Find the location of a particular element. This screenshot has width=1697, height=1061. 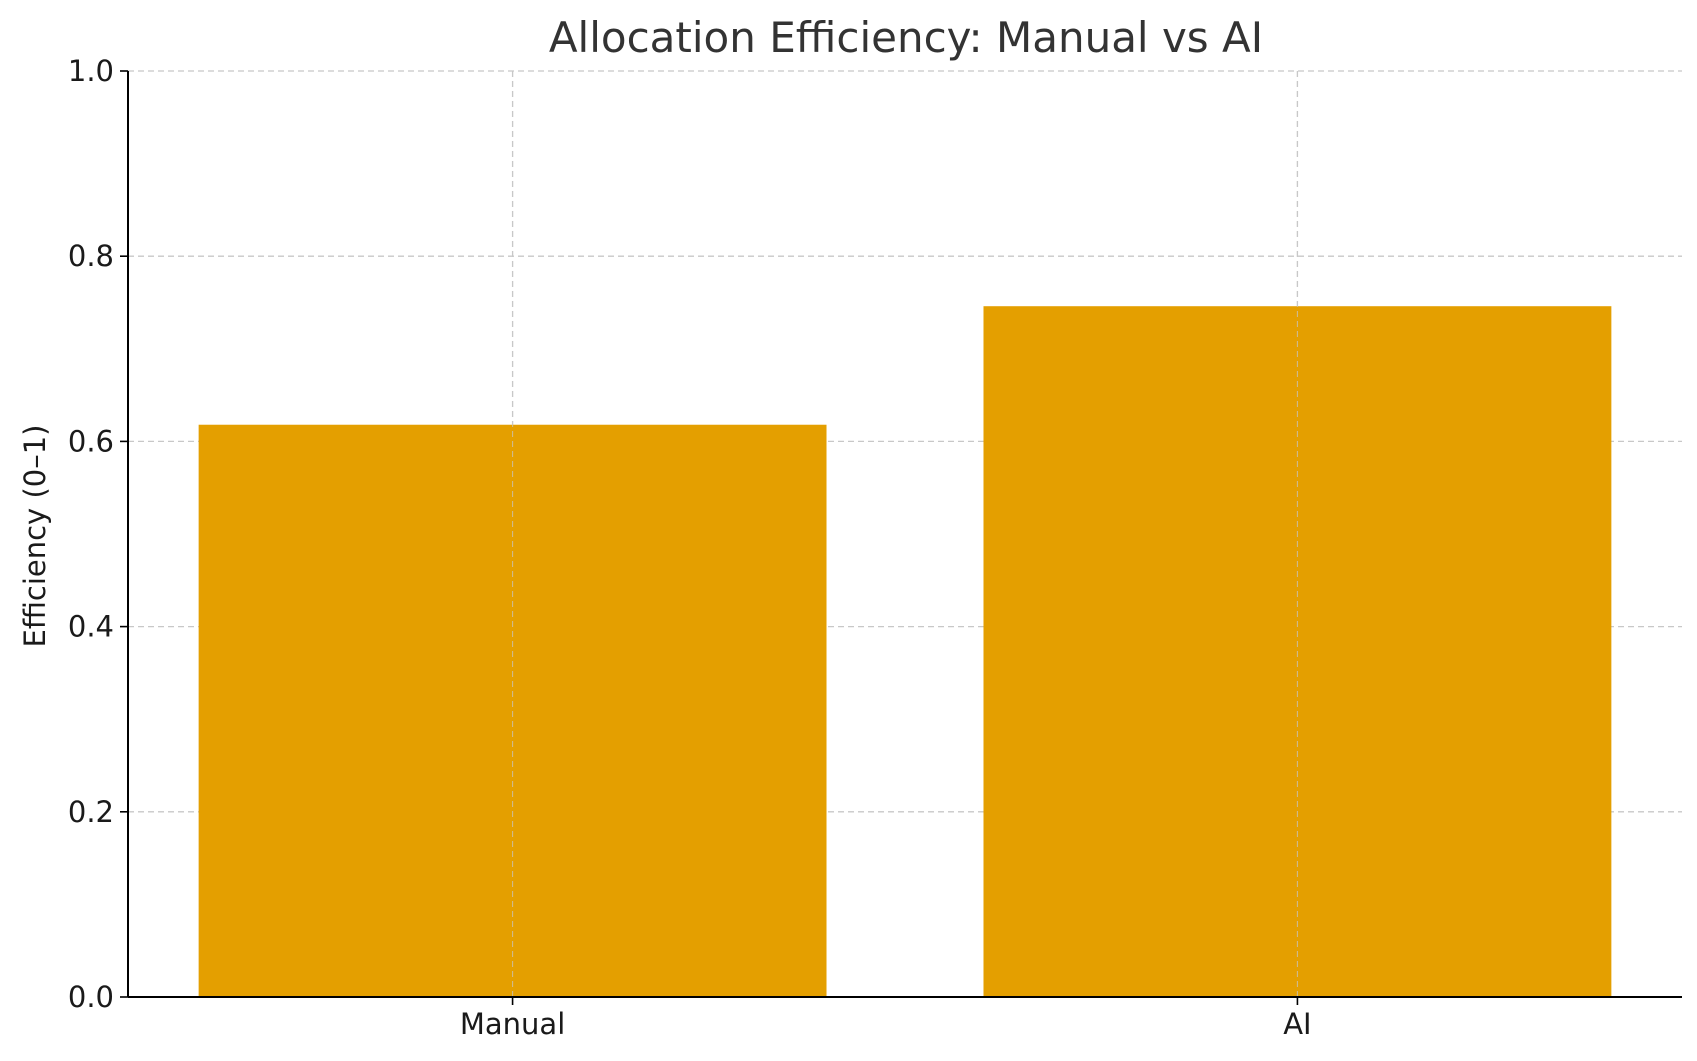

y-tick-label: 1.0 is located at coordinates (91, 71).